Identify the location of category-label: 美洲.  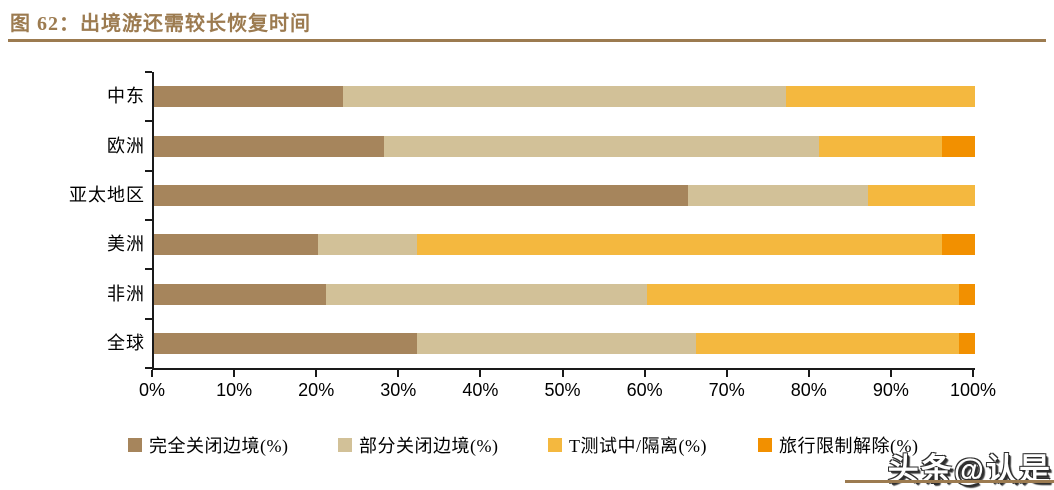
(126, 244).